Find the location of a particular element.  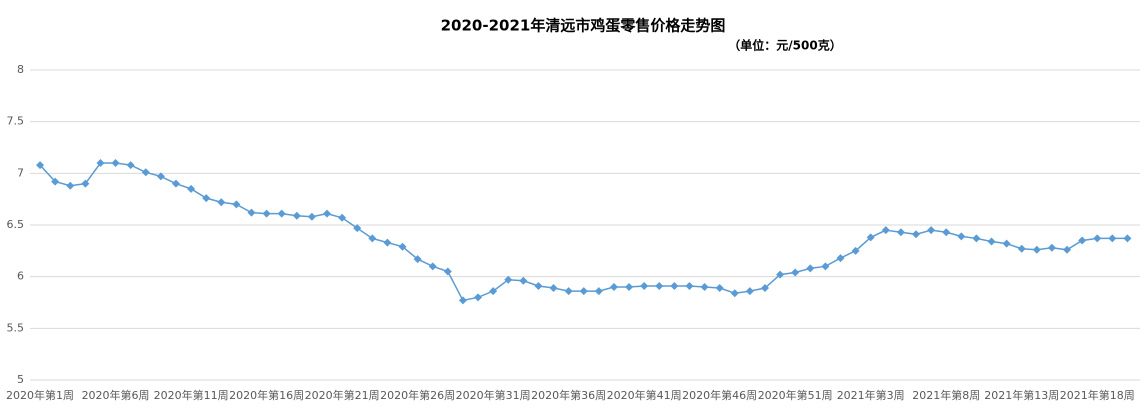

y-tick-label: 8 is located at coordinates (20, 69).